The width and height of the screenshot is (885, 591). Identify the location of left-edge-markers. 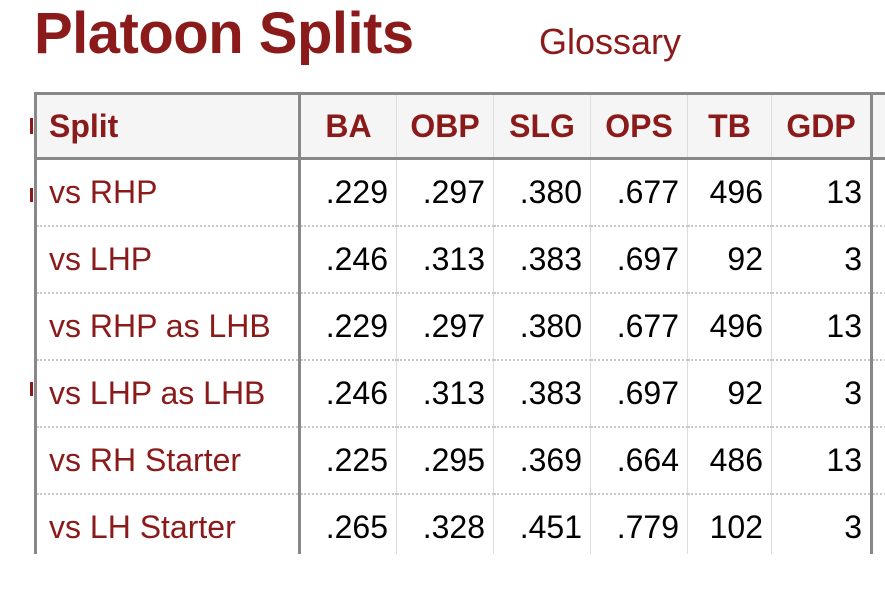
(32, 323).